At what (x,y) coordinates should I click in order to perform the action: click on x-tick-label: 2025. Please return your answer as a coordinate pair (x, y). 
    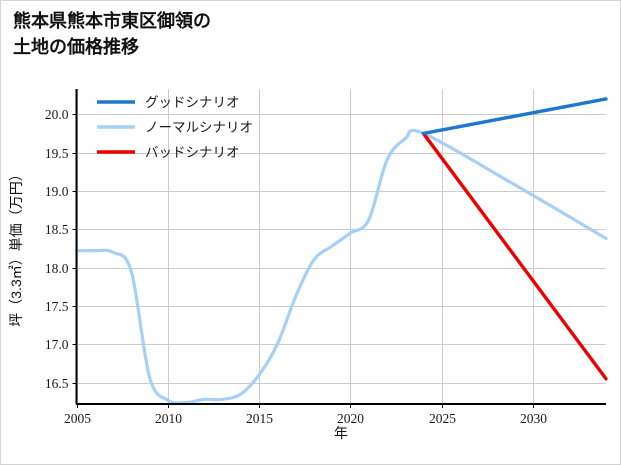
    Looking at the image, I should click on (442, 418).